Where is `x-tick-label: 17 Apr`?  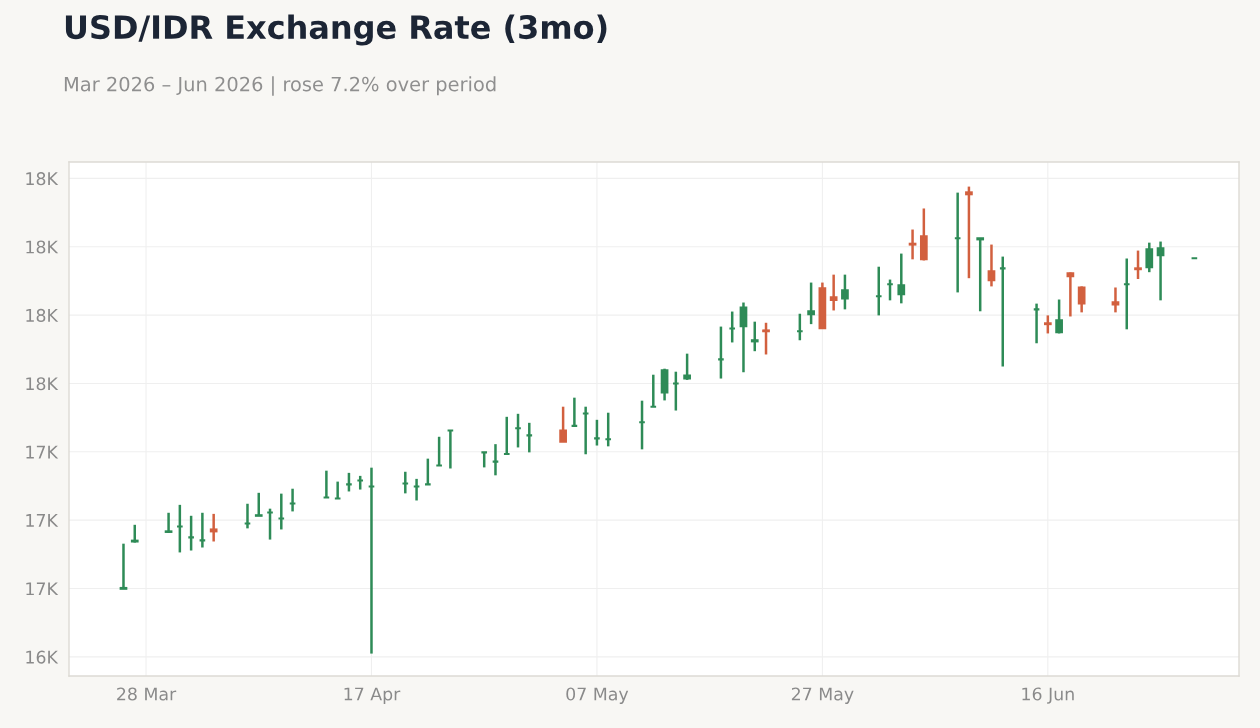 x-tick-label: 17 Apr is located at coordinates (372, 695).